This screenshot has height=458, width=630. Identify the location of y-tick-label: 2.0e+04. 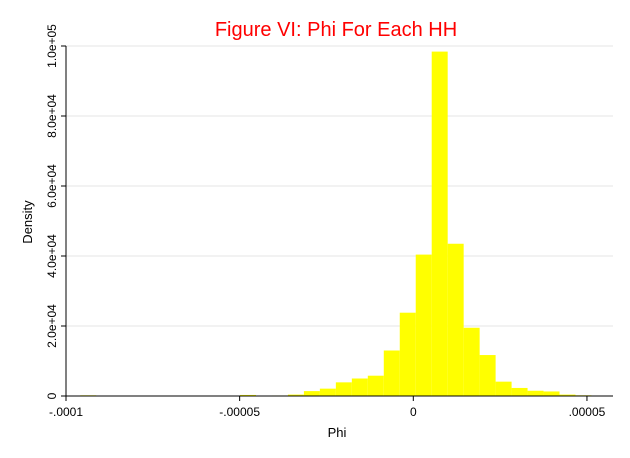
(52, 326).